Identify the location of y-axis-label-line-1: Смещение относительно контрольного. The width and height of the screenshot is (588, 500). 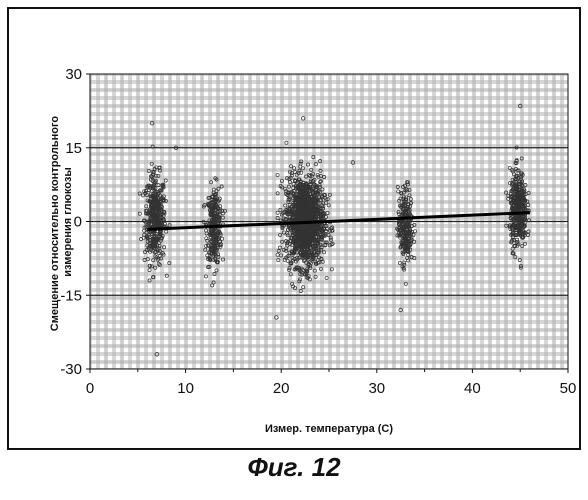
(55, 224).